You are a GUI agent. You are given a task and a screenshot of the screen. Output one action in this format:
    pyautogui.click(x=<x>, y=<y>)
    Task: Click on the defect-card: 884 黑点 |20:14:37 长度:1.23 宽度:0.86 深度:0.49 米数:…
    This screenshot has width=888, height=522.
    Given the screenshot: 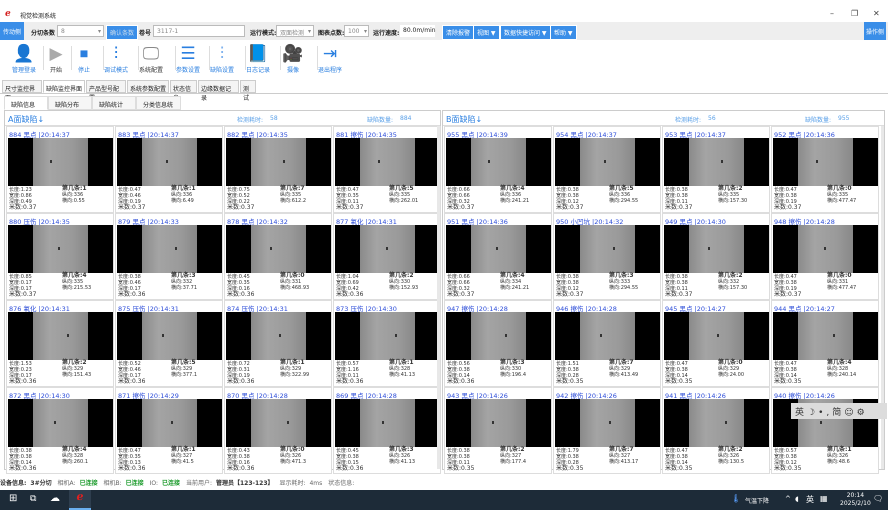 What is the action you would take?
    pyautogui.click(x=60, y=169)
    